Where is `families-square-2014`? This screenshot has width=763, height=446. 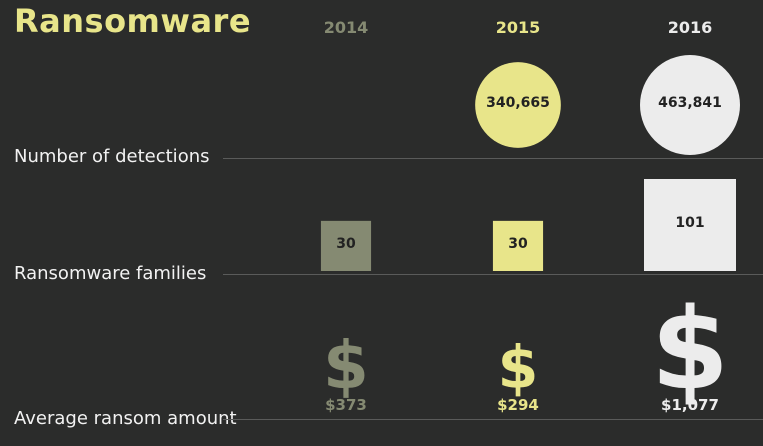
families-square-2014 is located at coordinates (346, 245).